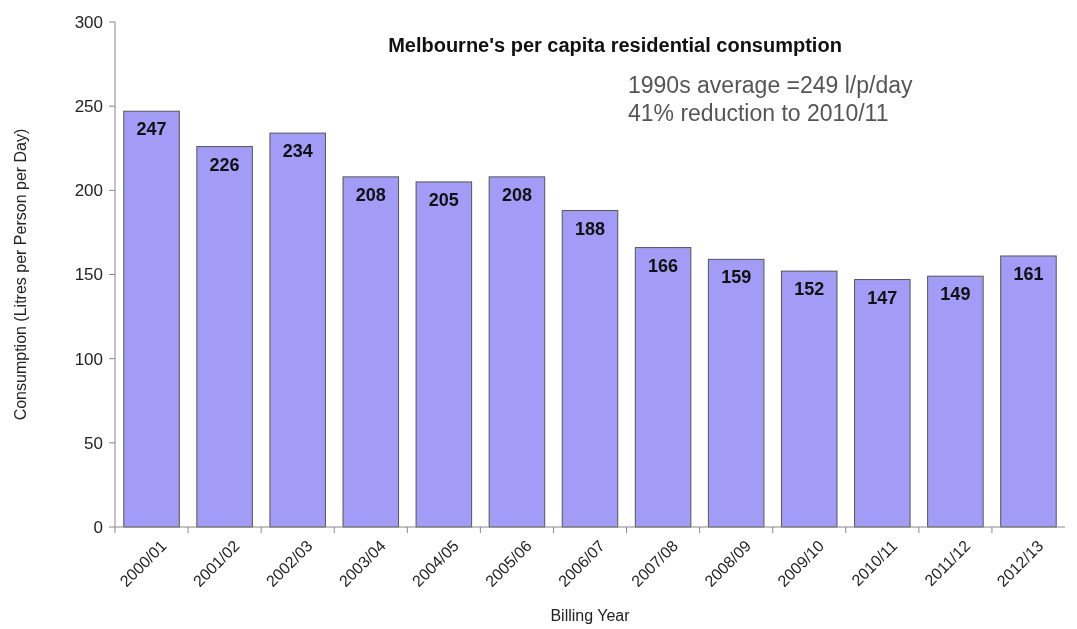 The image size is (1077, 629). What do you see at coordinates (771, 85) in the screenshot?
I see `annotation: 1990s average =249 l/p/day` at bounding box center [771, 85].